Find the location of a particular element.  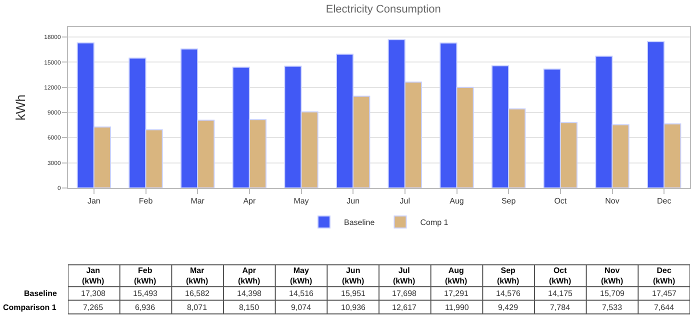

data-label: 7,265 is located at coordinates (93, 307).